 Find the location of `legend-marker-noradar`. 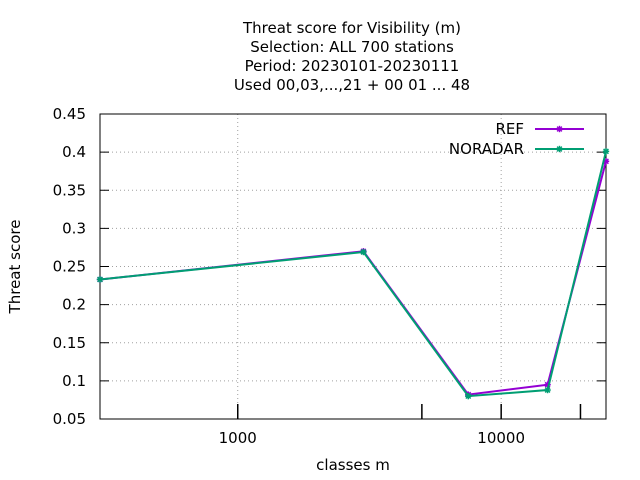

legend-marker-noradar is located at coordinates (559, 149).